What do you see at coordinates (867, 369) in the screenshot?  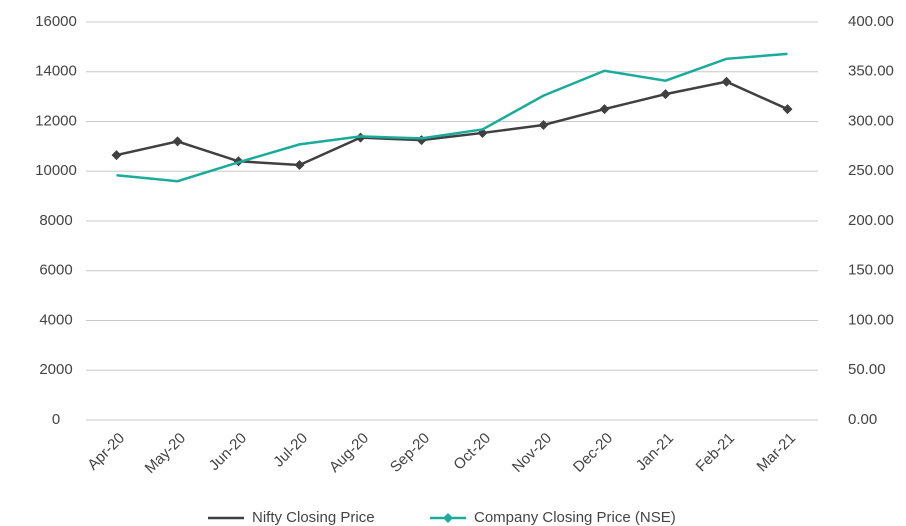 I see `y2-tick-label: 50.00` at bounding box center [867, 369].